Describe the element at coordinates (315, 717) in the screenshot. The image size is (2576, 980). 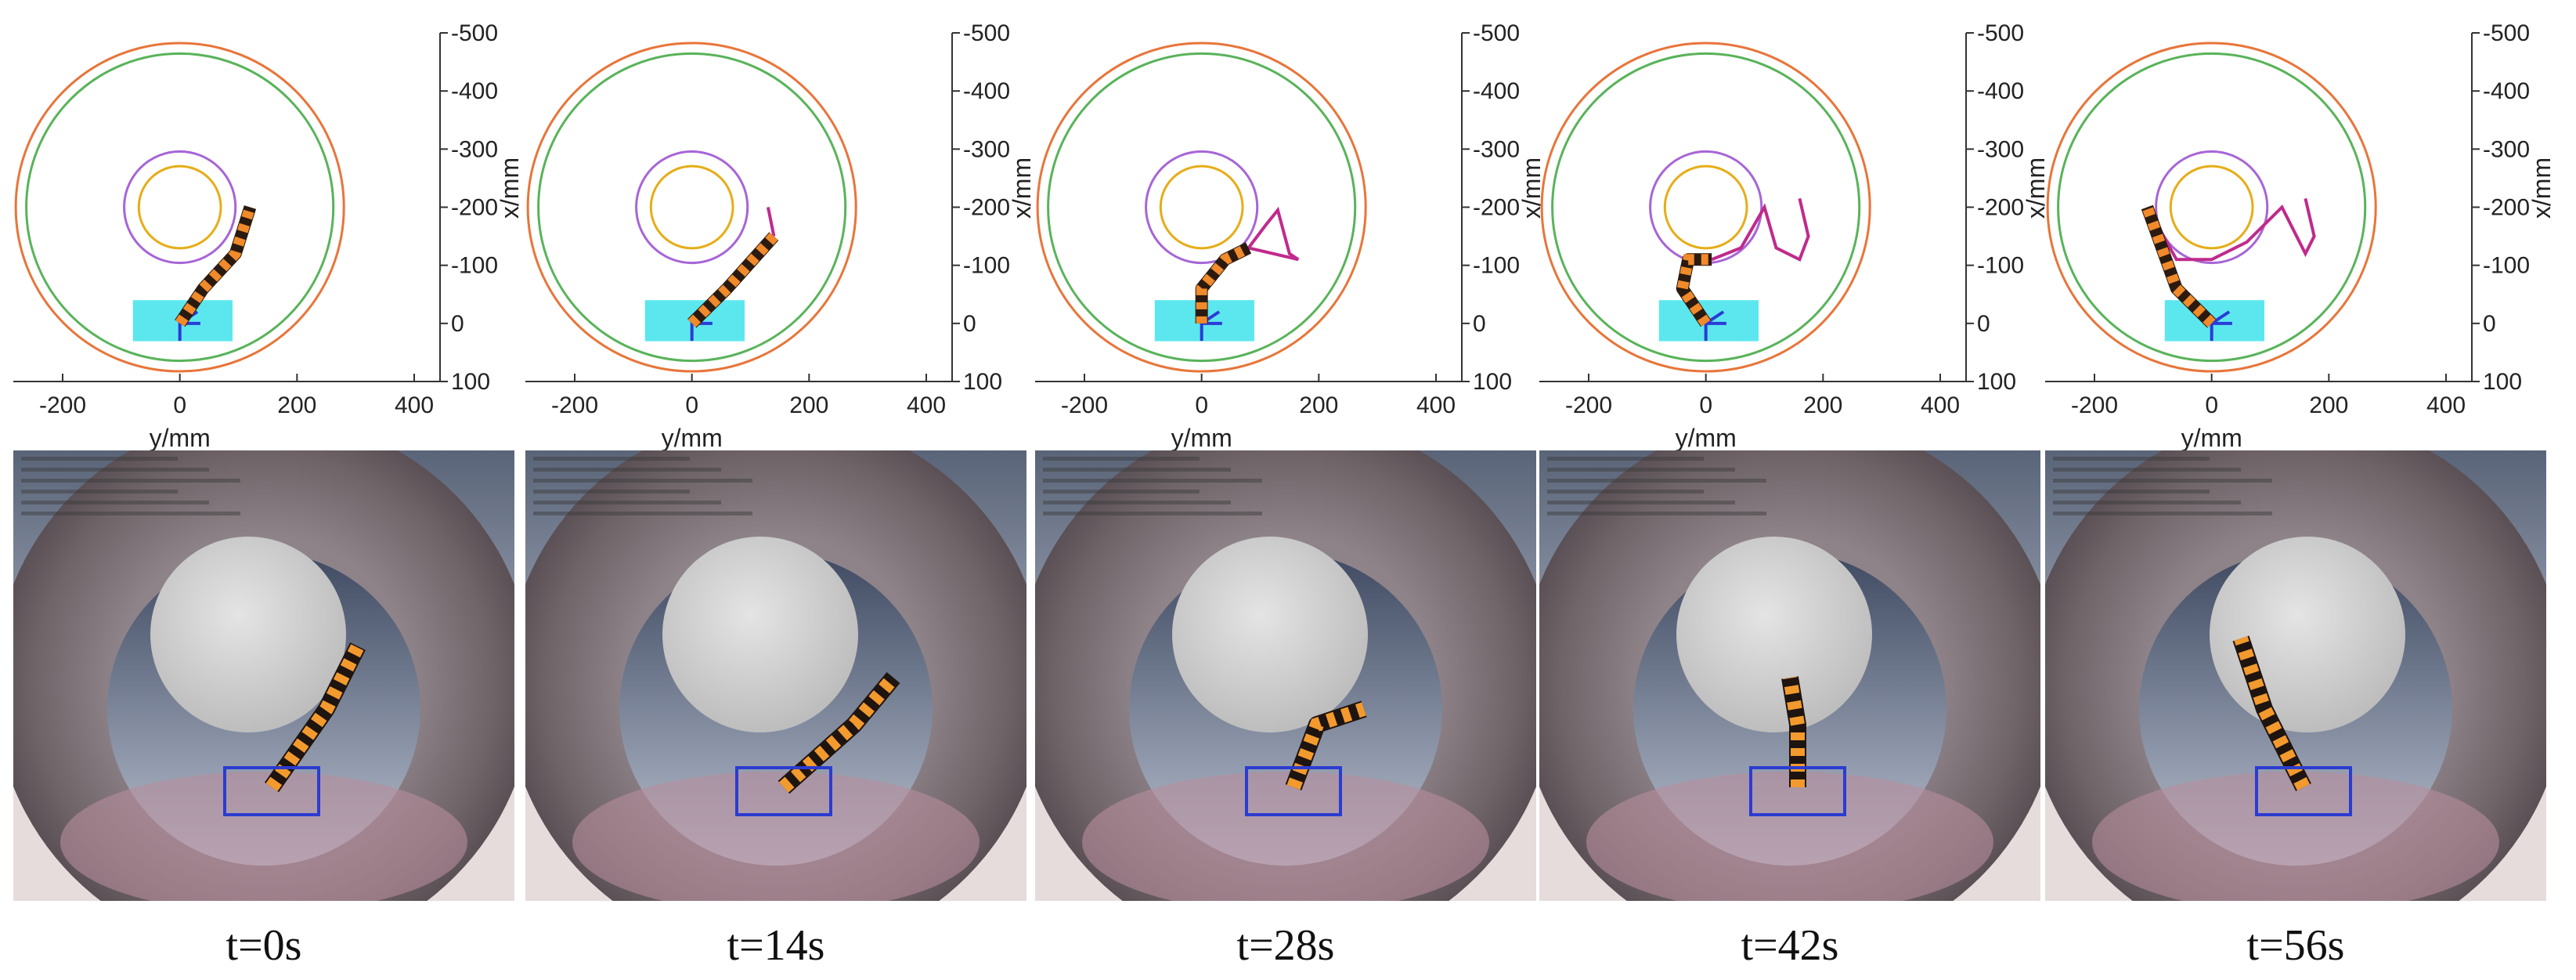
I see `sim-robot-stripes` at that location.